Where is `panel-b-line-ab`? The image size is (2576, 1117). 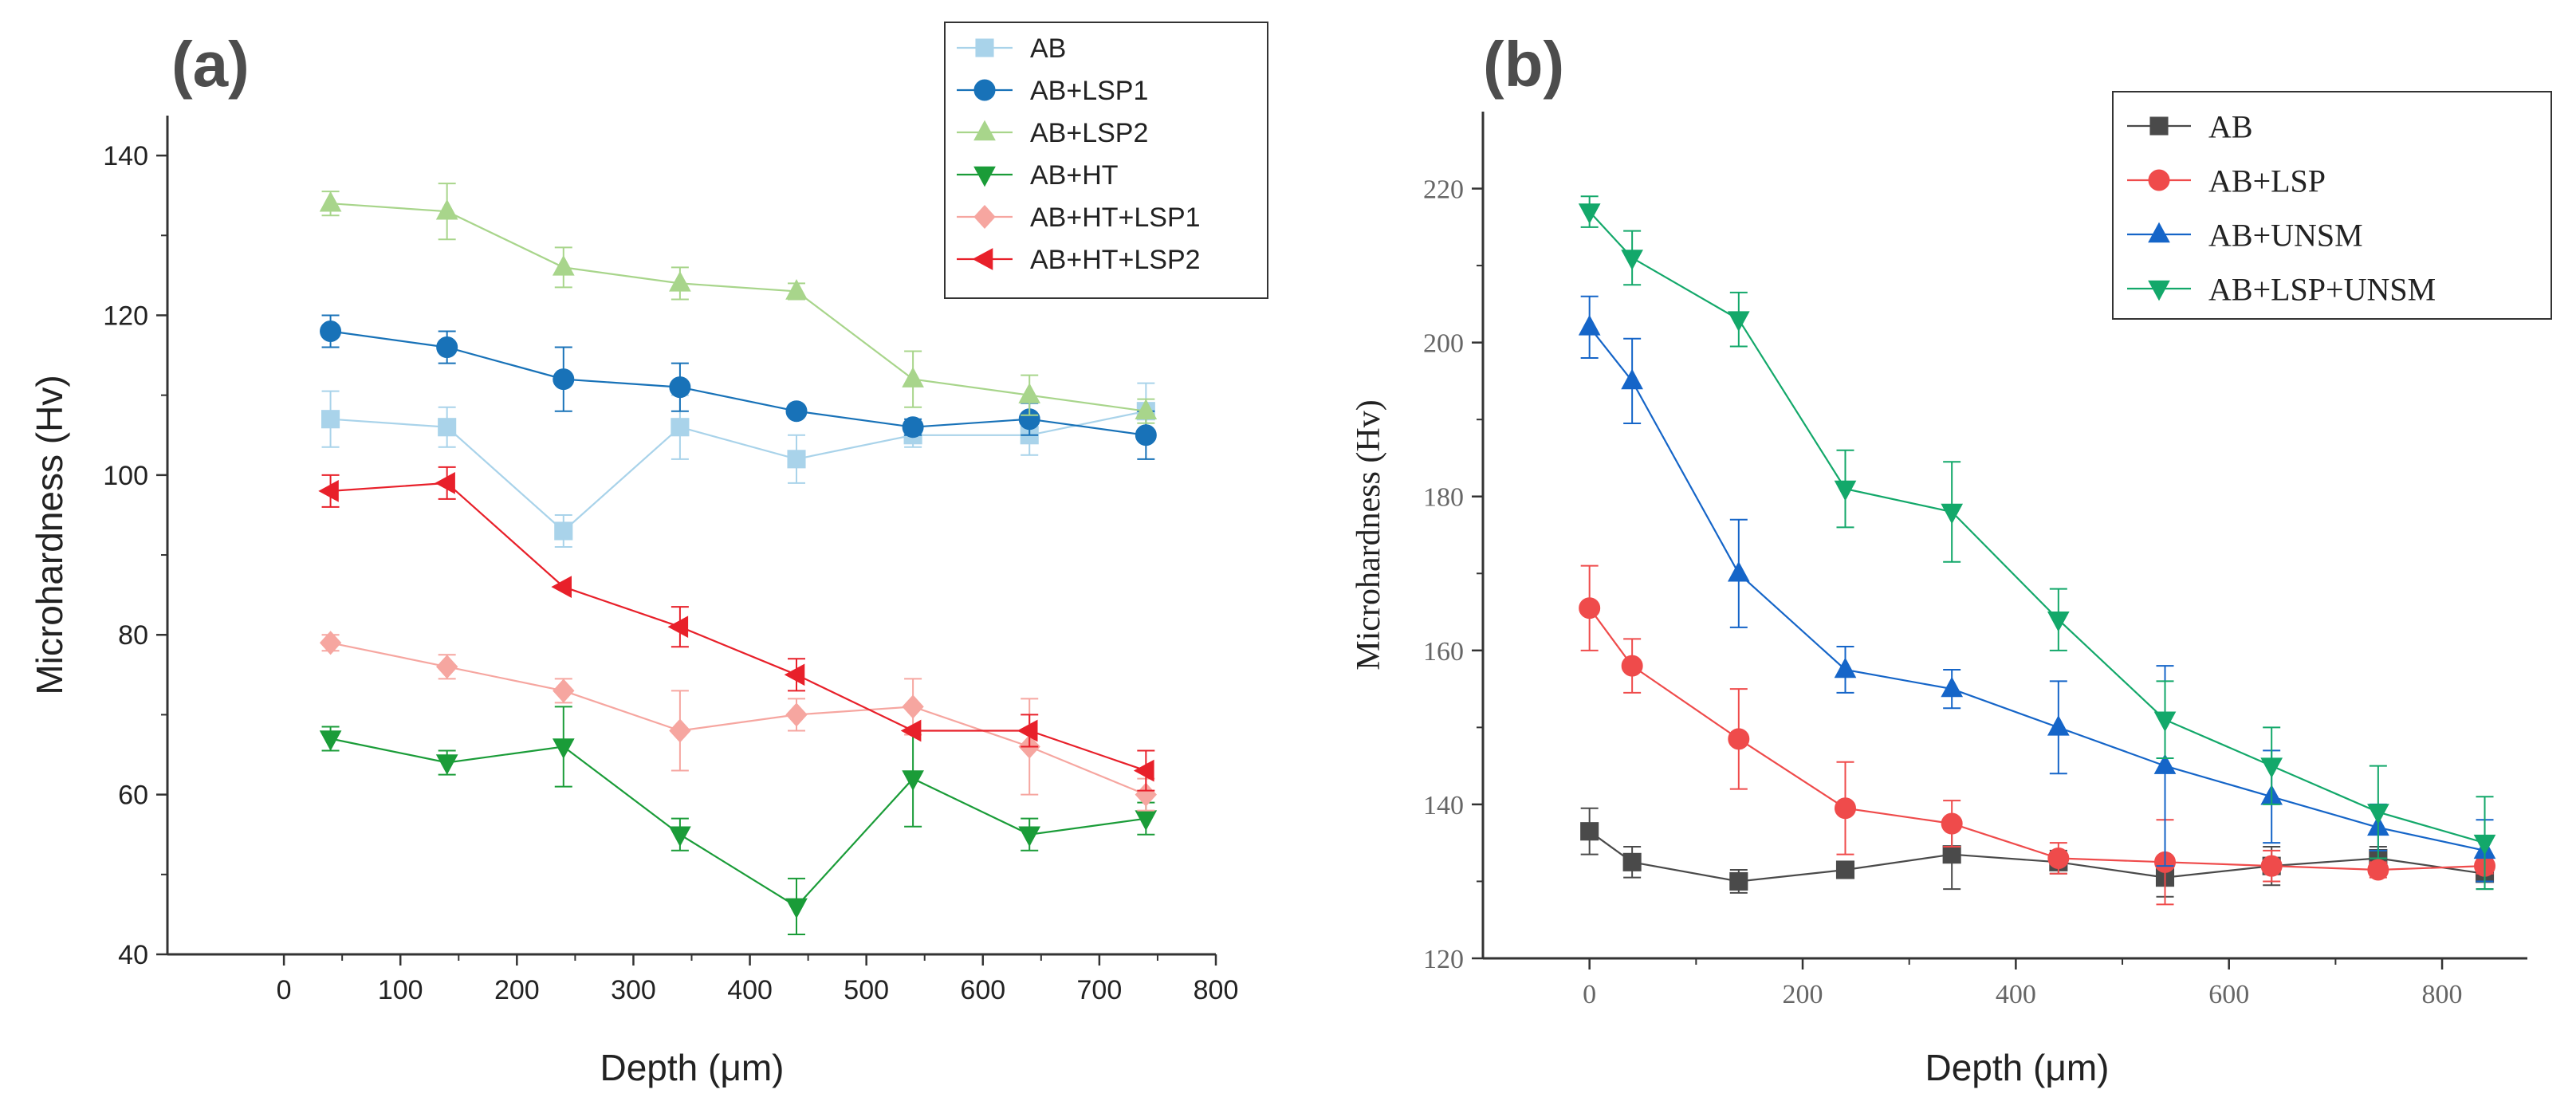
panel-b-line-ab is located at coordinates (2037, 856).